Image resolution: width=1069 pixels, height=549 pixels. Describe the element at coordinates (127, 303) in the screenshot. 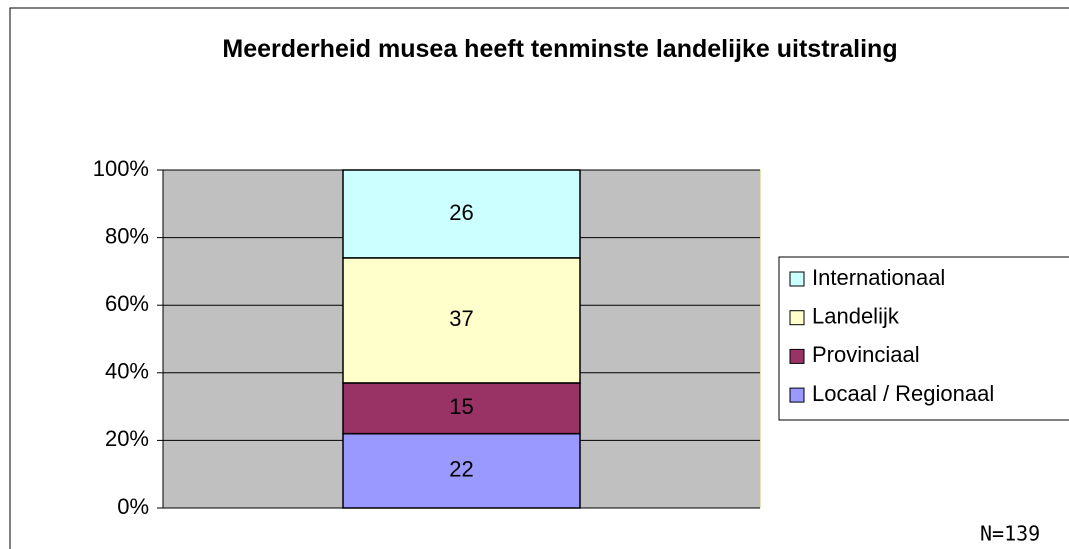

I see `y-tick-label: 60%` at that location.